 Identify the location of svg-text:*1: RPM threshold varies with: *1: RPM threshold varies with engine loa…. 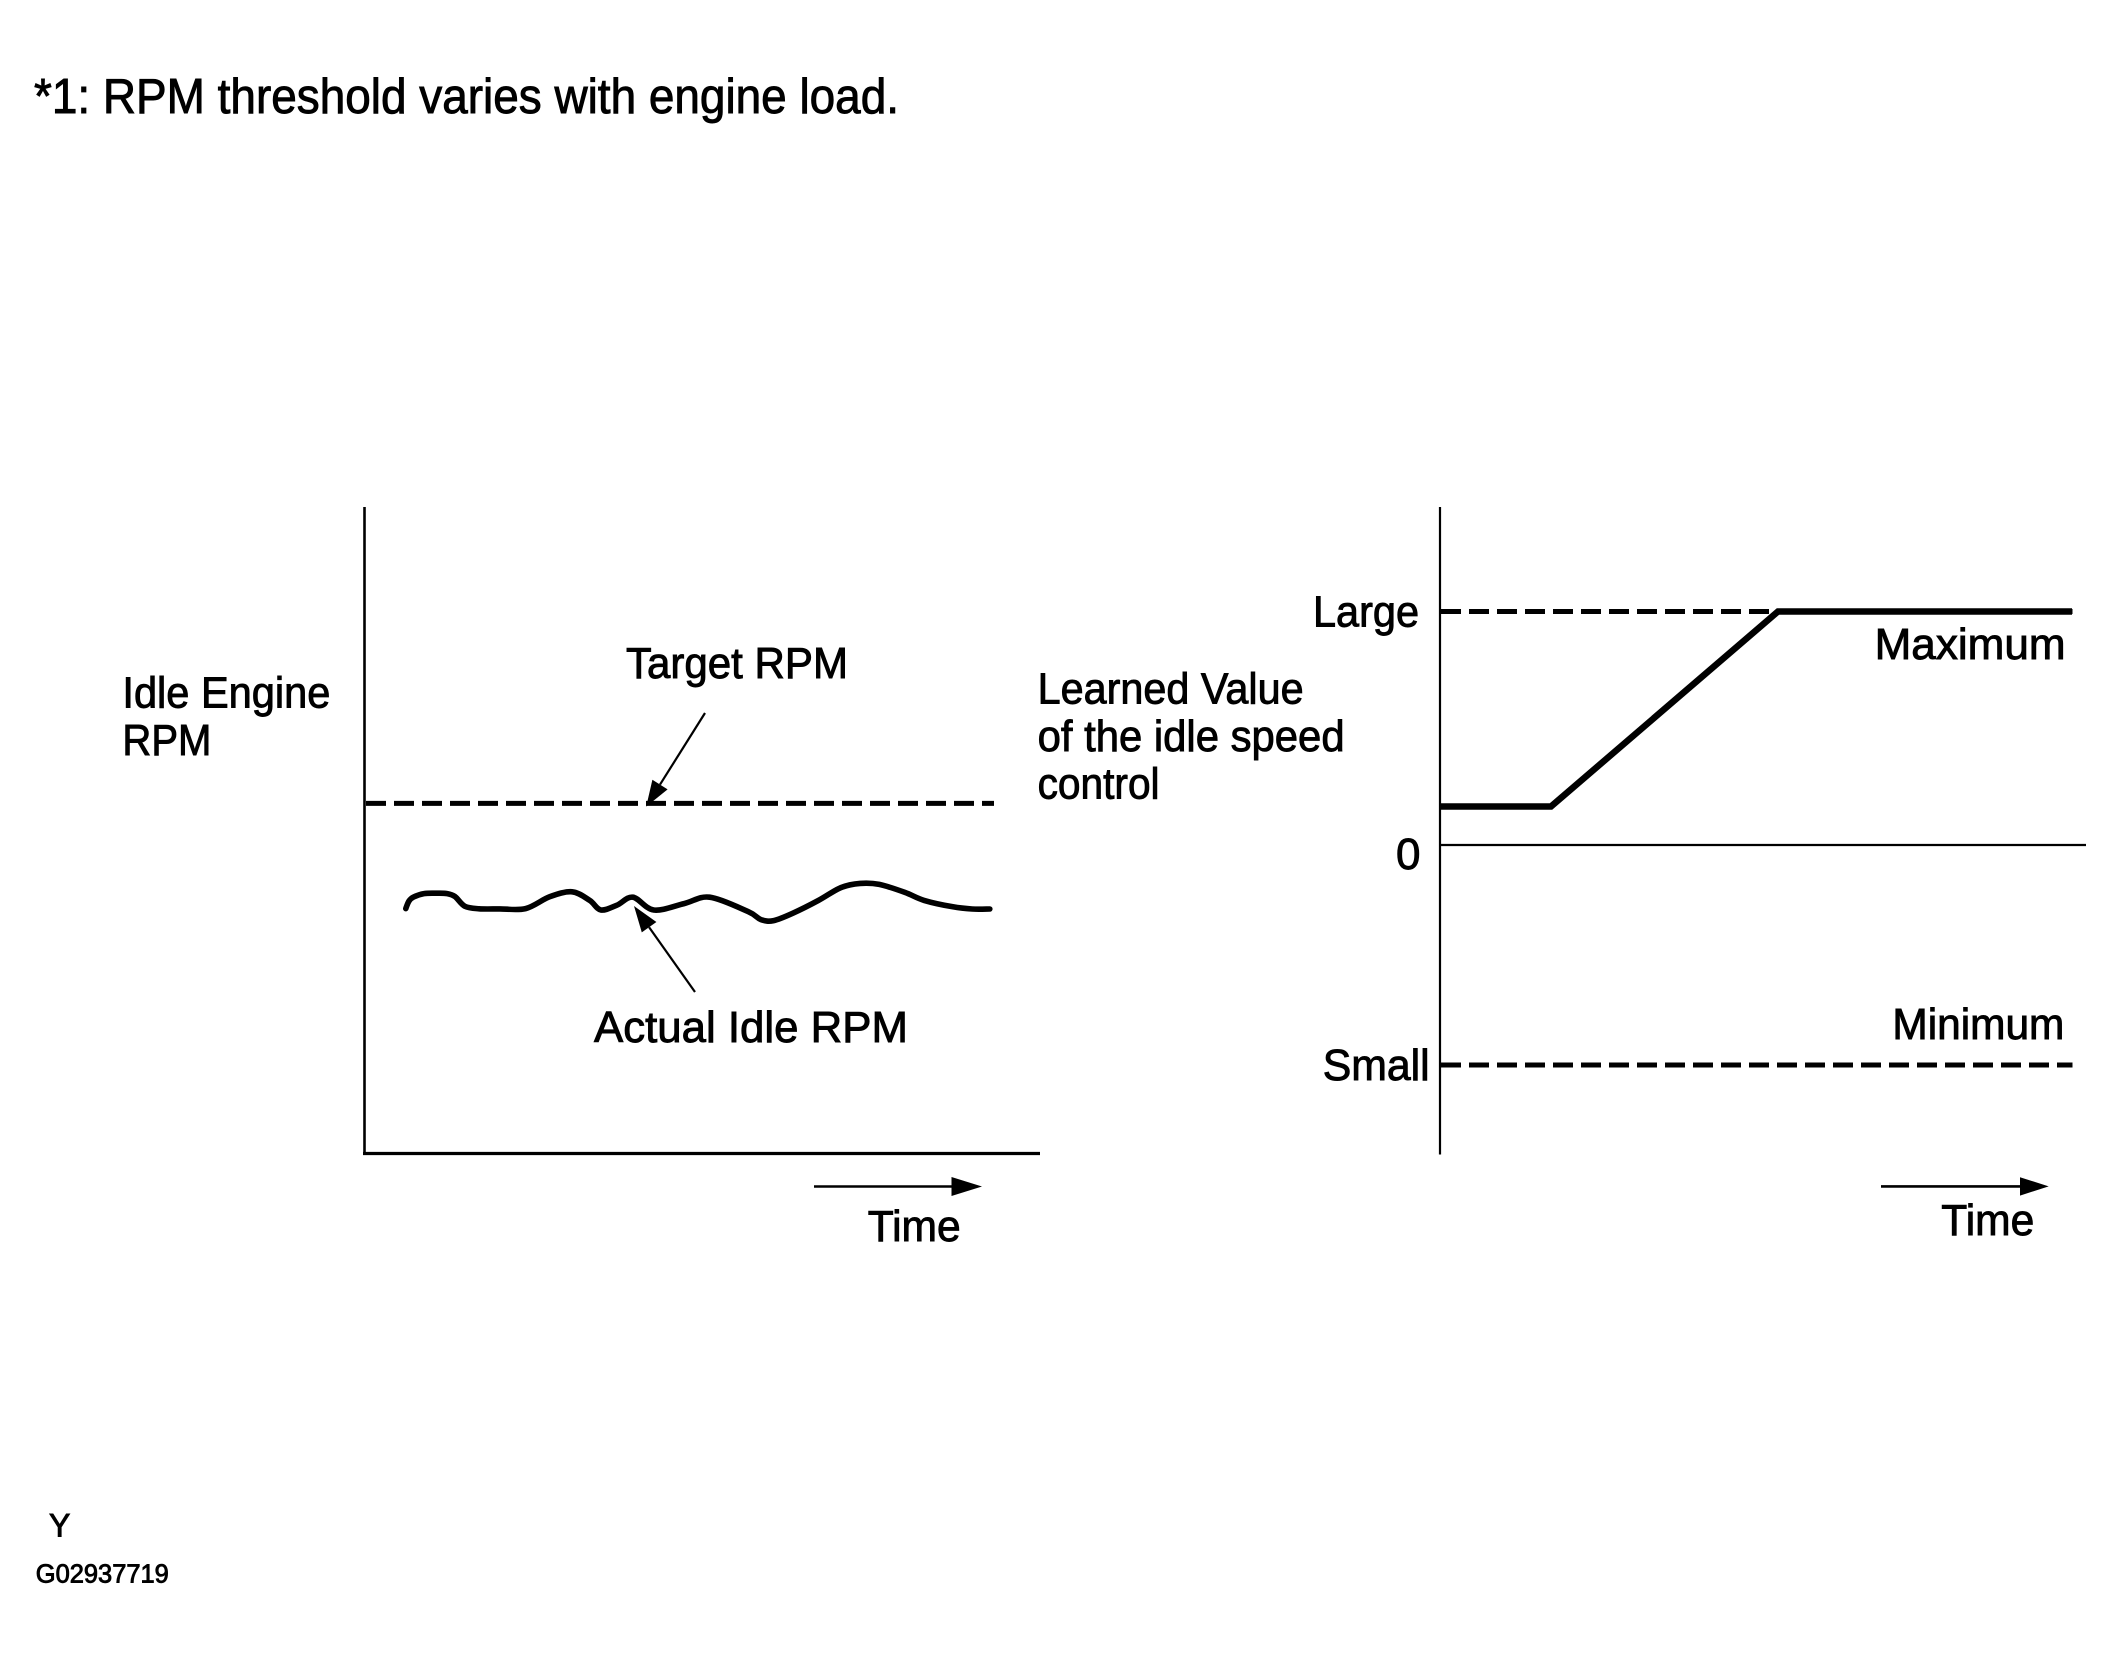
(466, 97).